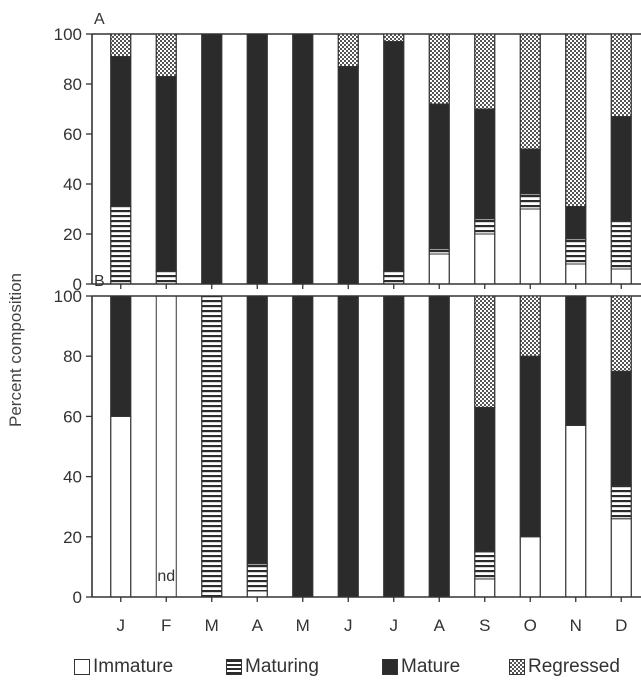  I want to click on bar-B-j-6-mature, so click(348, 446).